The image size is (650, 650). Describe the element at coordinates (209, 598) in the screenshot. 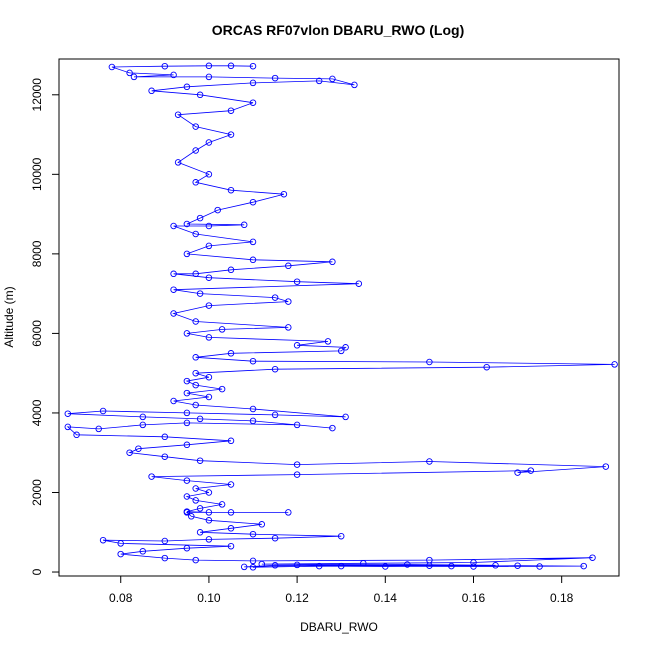

I see `x-tick-label: 0.10` at that location.